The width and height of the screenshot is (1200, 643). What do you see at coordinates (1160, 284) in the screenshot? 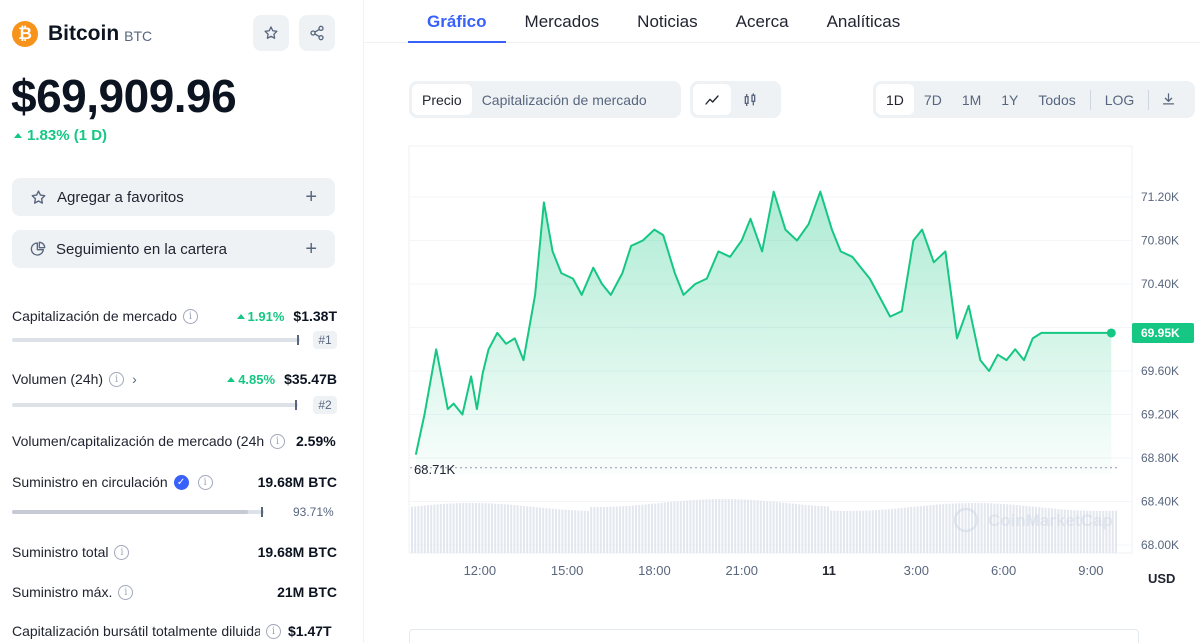
I see `y-tick-label: 70.40K` at bounding box center [1160, 284].